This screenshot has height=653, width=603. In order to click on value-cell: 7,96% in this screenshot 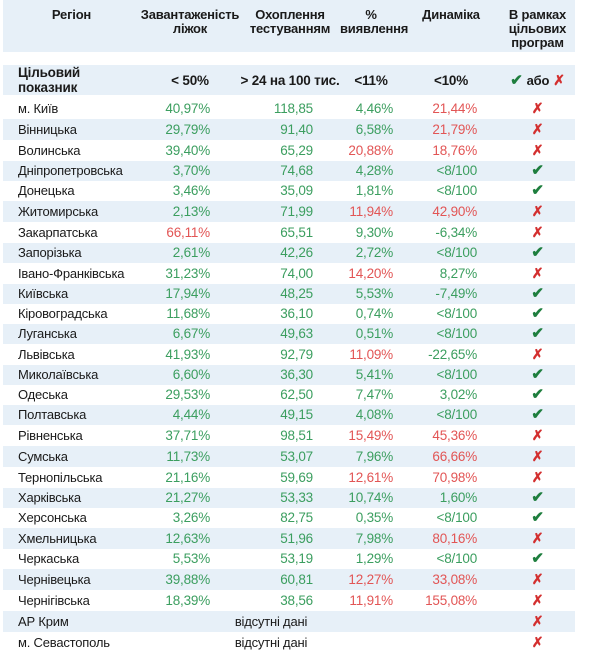, I will do `click(371, 456)`.